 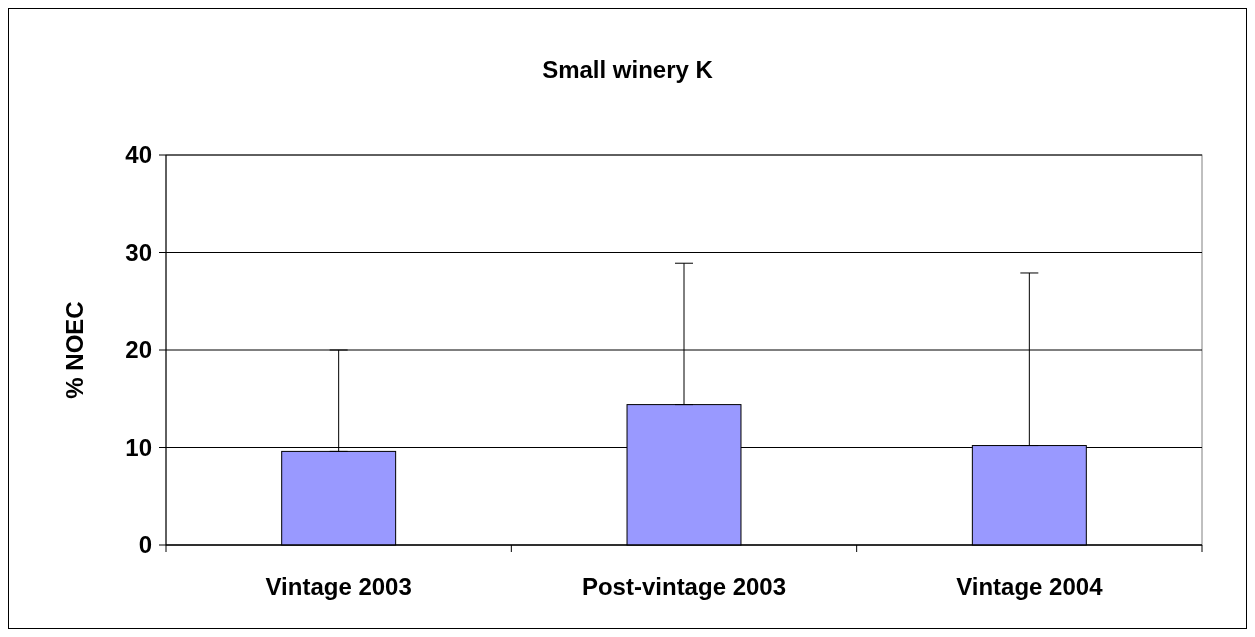 I want to click on y-tick-label: 20, so click(x=138, y=350).